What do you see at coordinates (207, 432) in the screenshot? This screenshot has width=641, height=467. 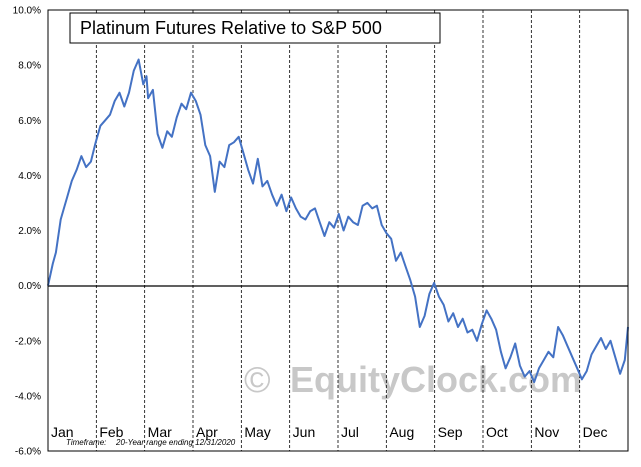 I see `x-tick-label: Apr` at bounding box center [207, 432].